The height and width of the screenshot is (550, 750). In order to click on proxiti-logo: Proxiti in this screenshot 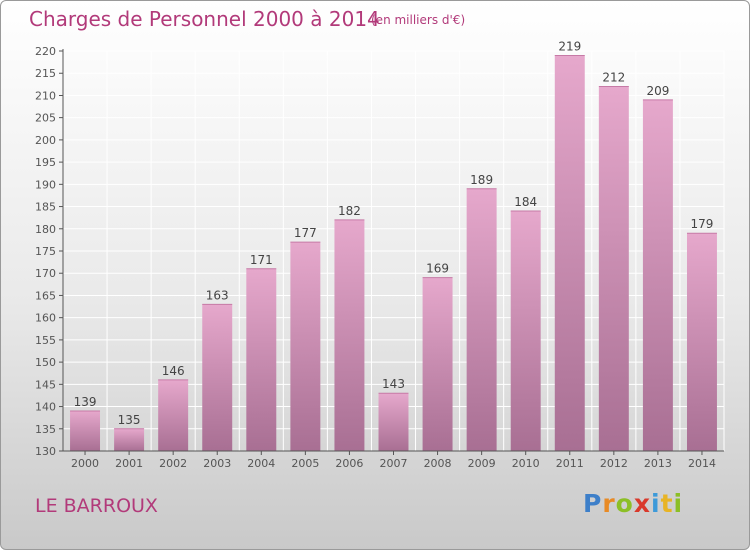, I will do `click(633, 503)`.